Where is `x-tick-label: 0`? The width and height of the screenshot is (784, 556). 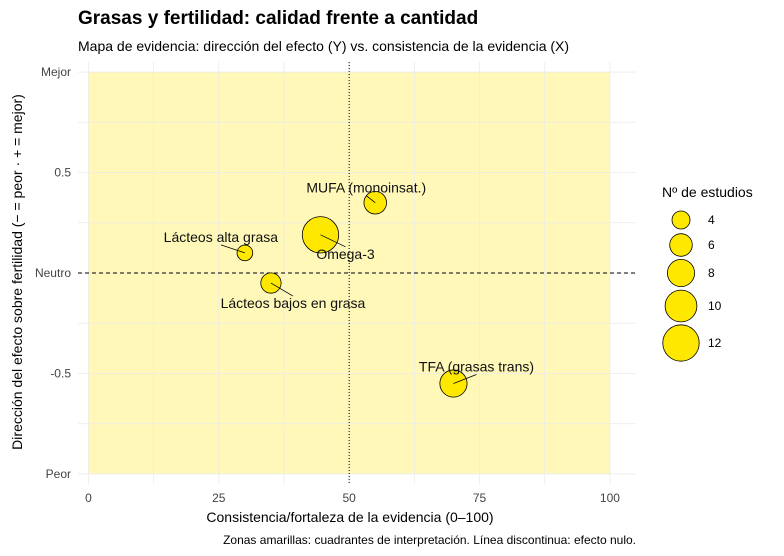 x-tick-label: 0 is located at coordinates (88, 498).